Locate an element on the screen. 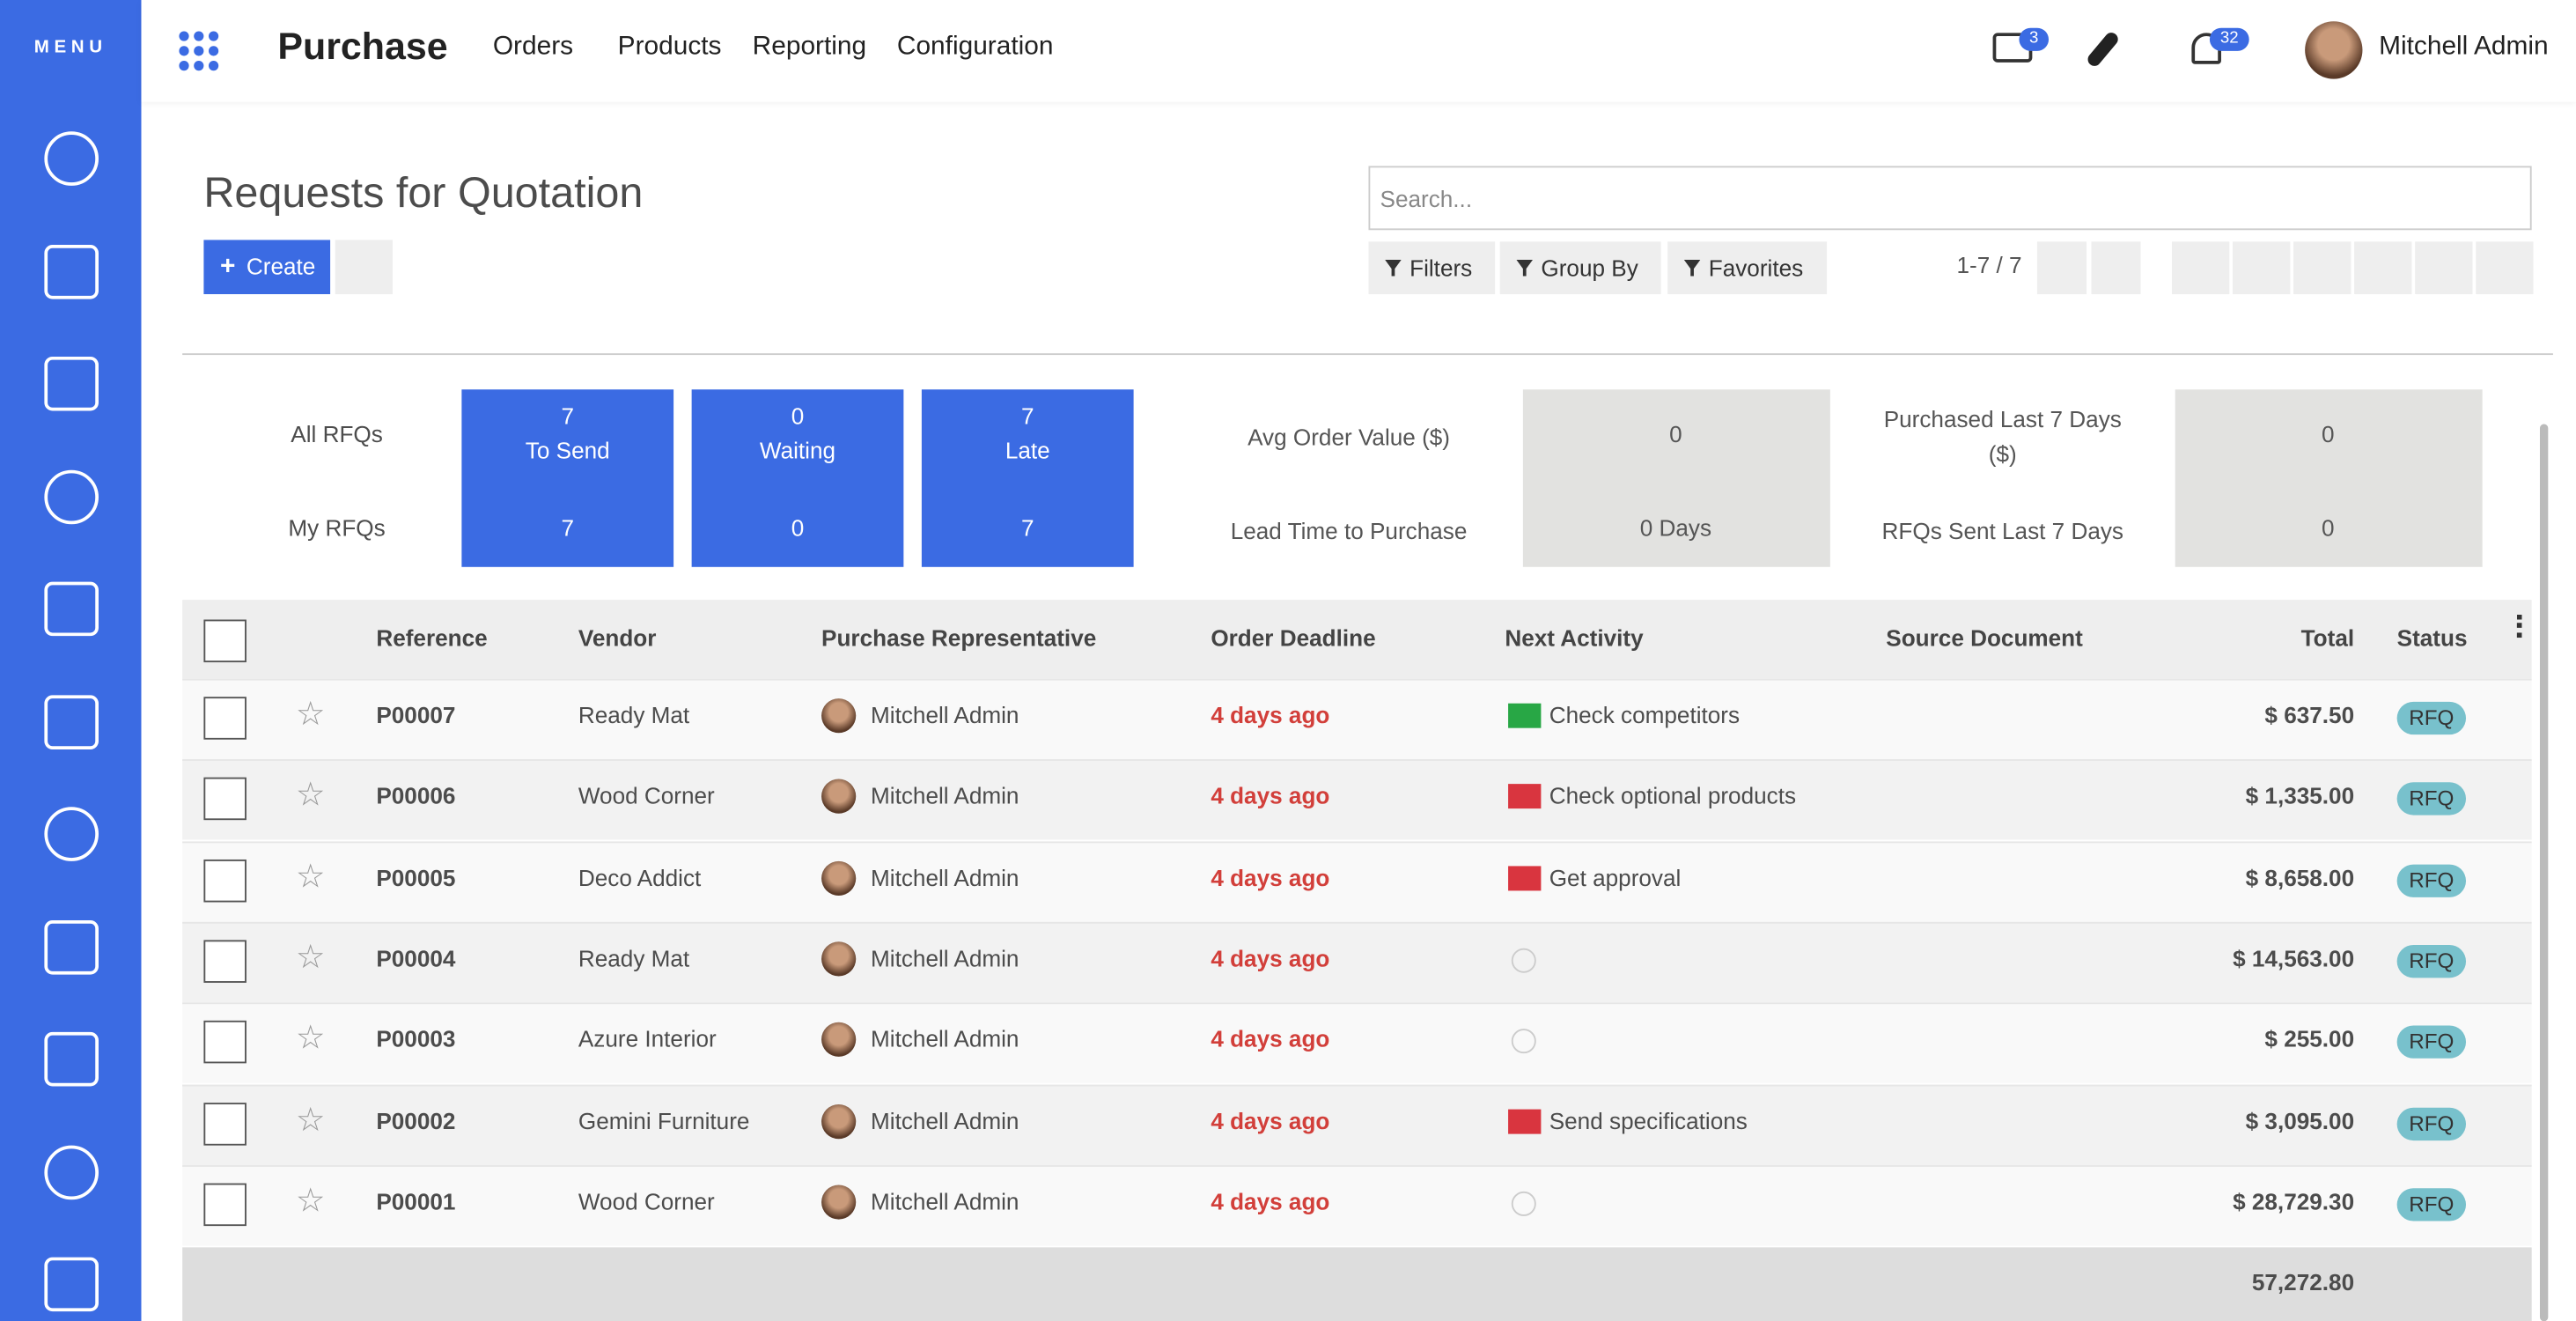  app-name: Purchase is located at coordinates (363, 46).